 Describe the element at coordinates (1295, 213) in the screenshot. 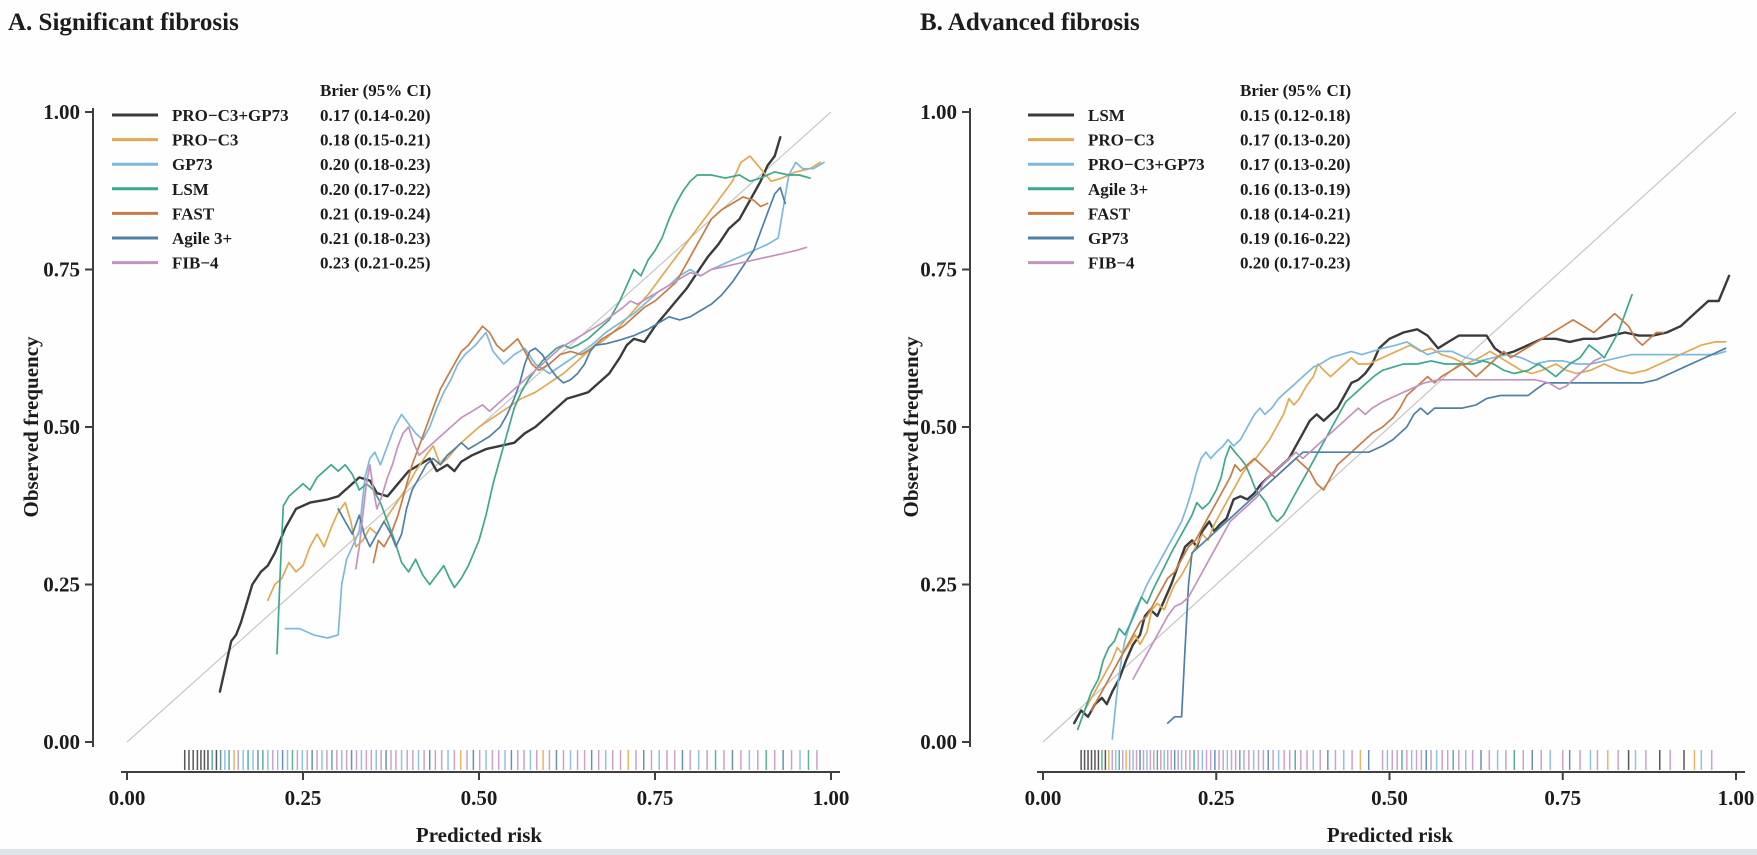

I see `panel-b-legend-brier-value: 0.18 (0.14-0.21)` at that location.